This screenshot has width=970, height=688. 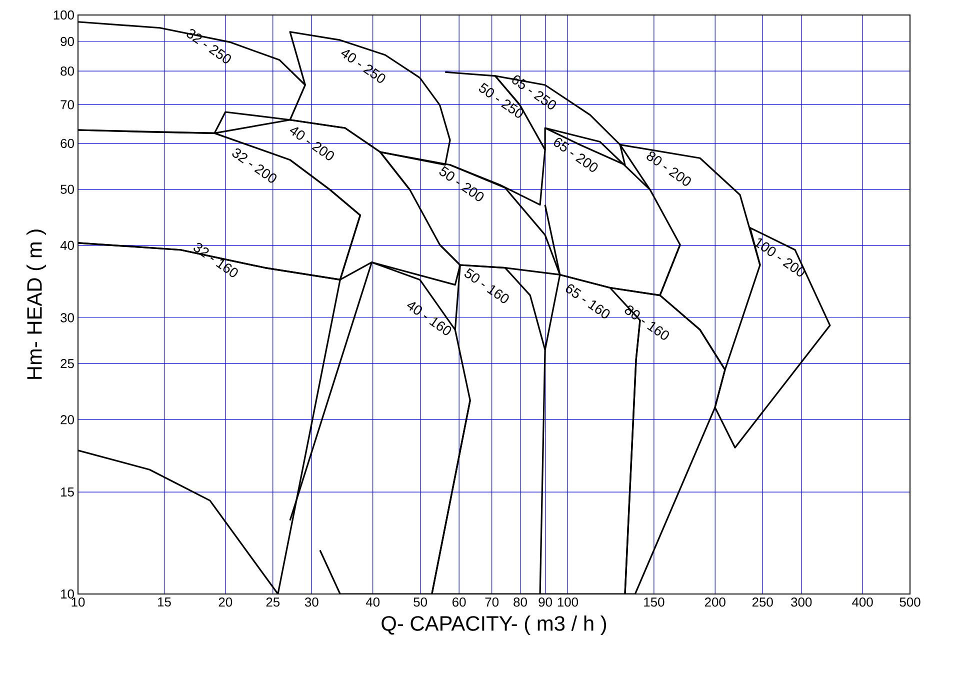 I want to click on text: 40 - 160, so click(x=429, y=319).